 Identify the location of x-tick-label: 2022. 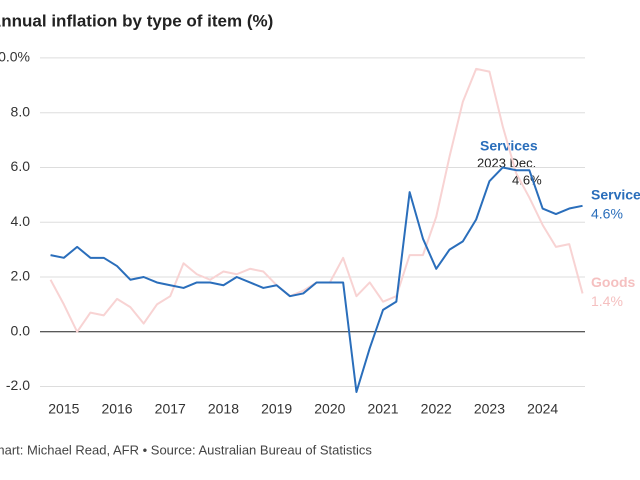
(436, 409).